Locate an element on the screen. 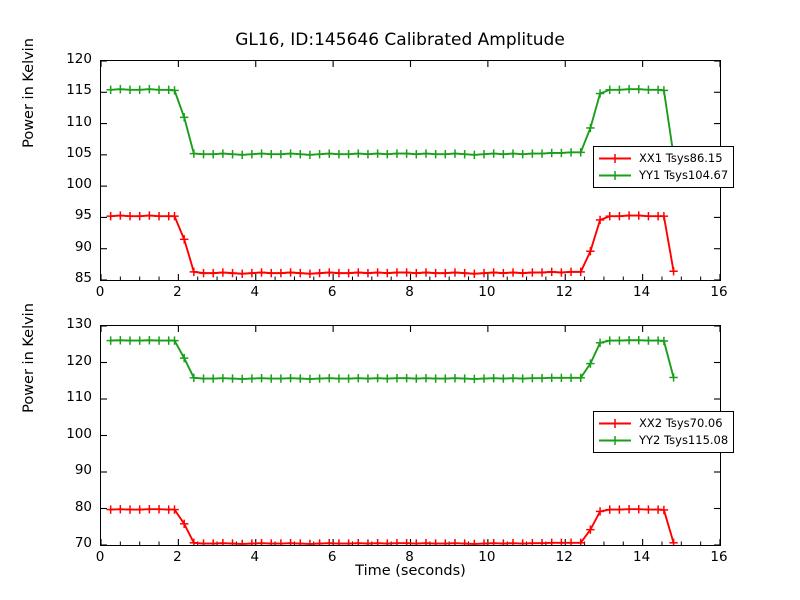  legend-entry: XX1 Tsys86.15 is located at coordinates (663, 158).